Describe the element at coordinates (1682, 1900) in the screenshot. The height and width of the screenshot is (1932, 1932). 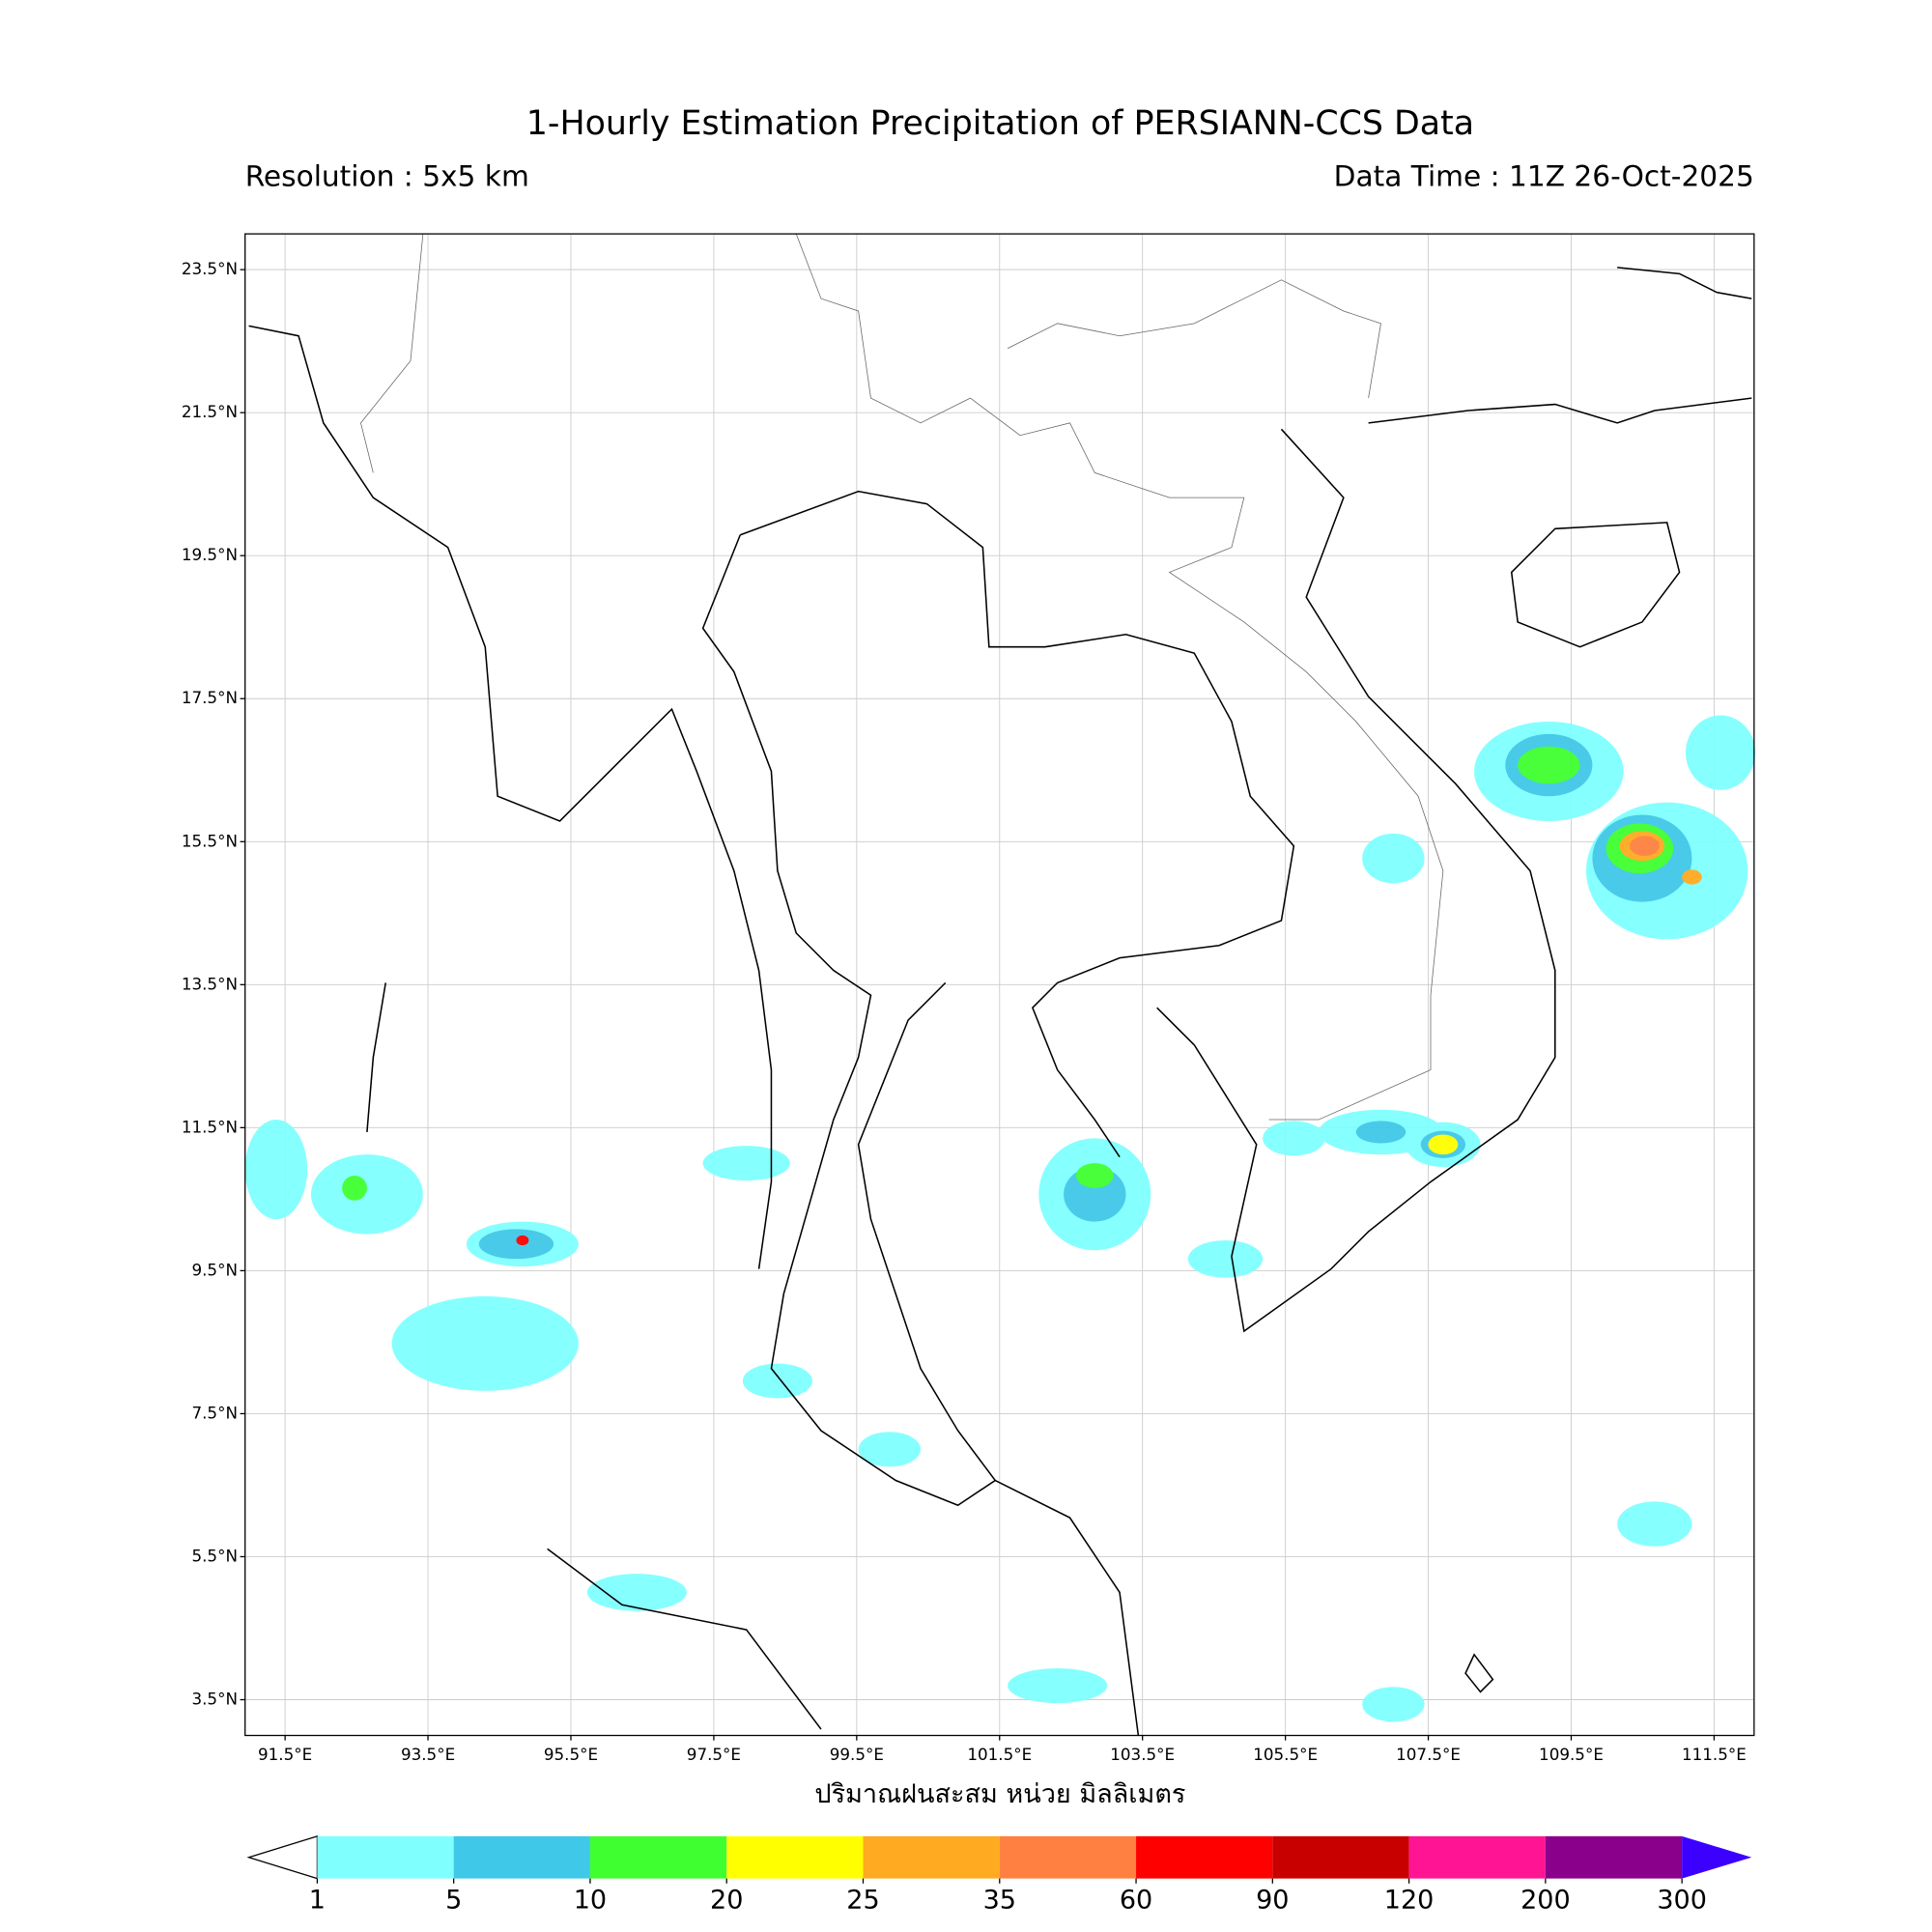
I see `colorbar-label: 300` at that location.